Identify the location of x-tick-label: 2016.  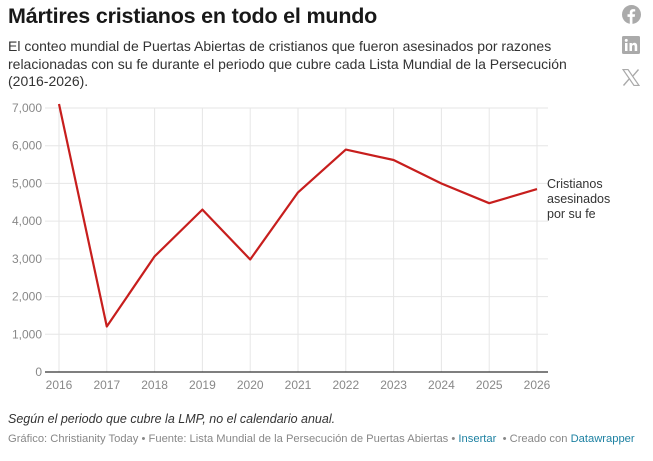
(59, 385).